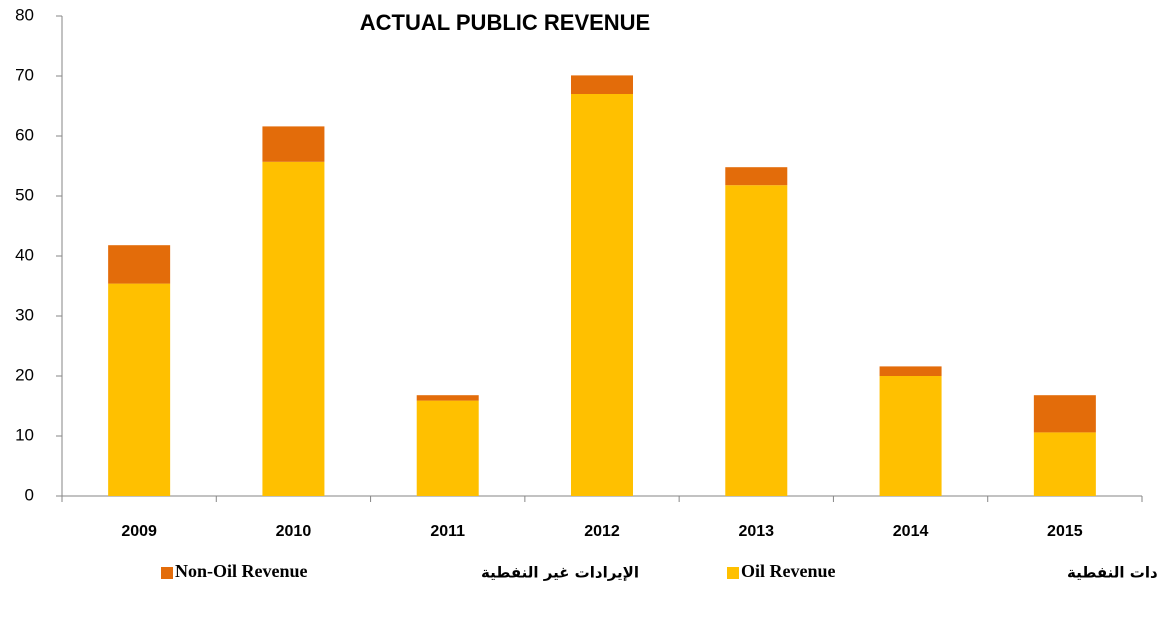 The image size is (1157, 618). I want to click on y-tick-label: 20, so click(24, 374).